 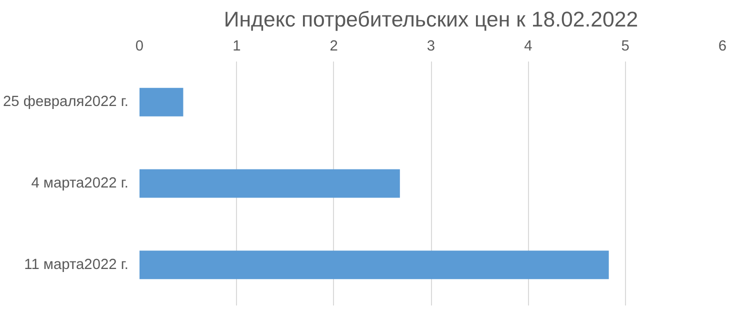 What do you see at coordinates (431, 20) in the screenshot?
I see `chart-title: Индекс потребительских цен к 18.02.2022` at bounding box center [431, 20].